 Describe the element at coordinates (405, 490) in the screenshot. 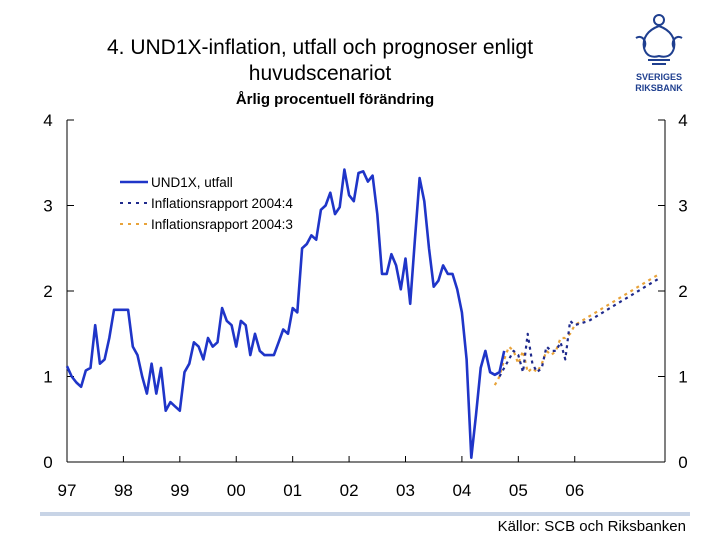

I see `x-tick-label: 03` at that location.